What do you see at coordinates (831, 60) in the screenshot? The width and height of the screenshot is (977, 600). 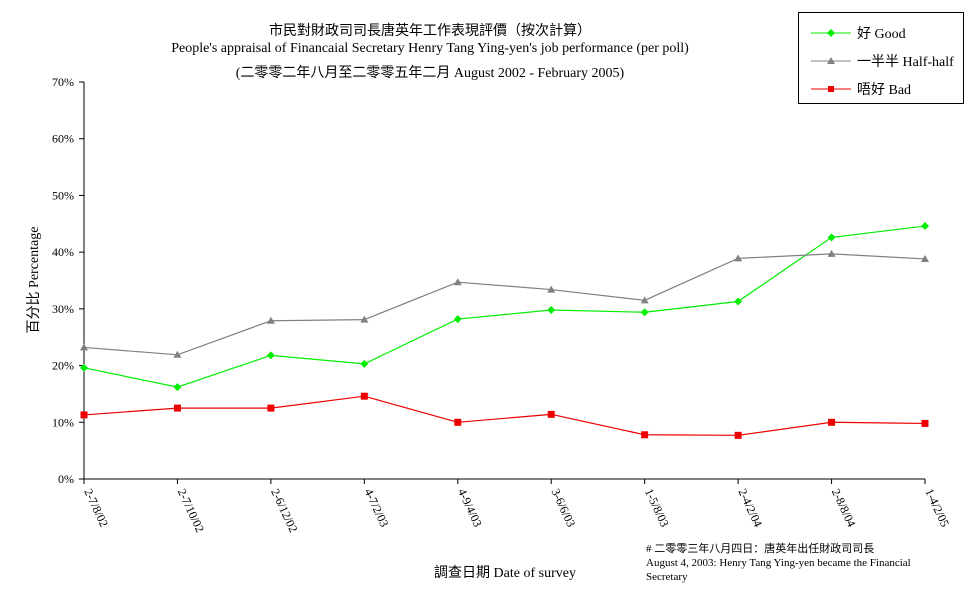 I see `legend-swatch-half-half` at bounding box center [831, 60].